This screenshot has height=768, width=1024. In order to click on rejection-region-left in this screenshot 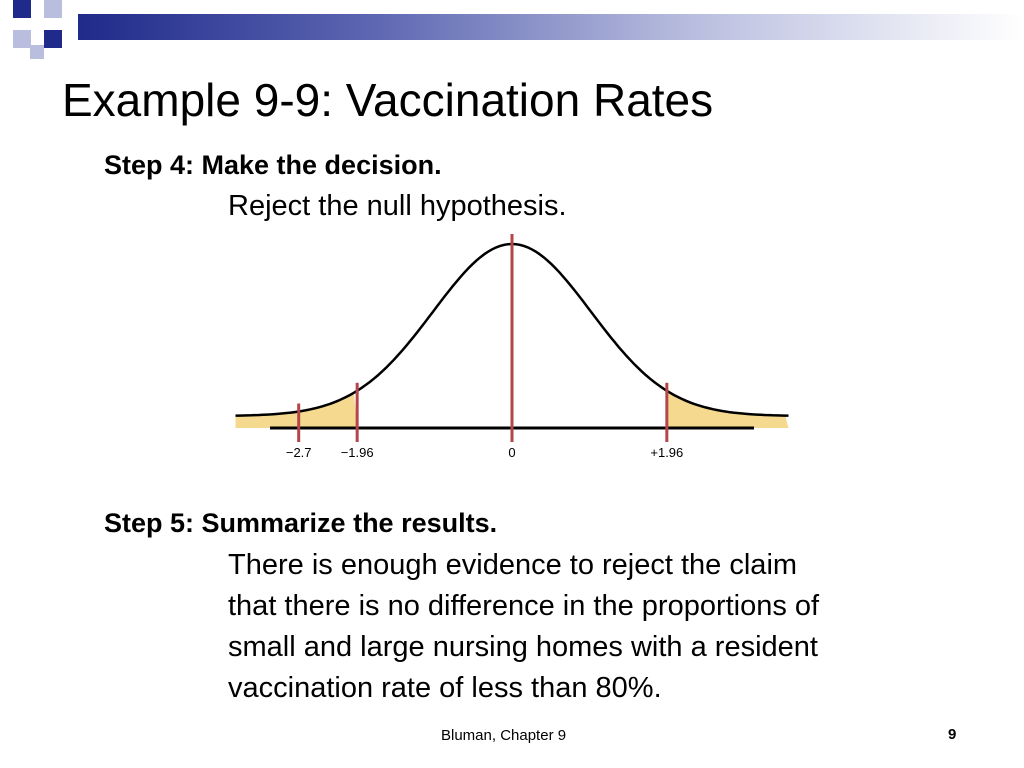, I will do `click(296, 410)`.